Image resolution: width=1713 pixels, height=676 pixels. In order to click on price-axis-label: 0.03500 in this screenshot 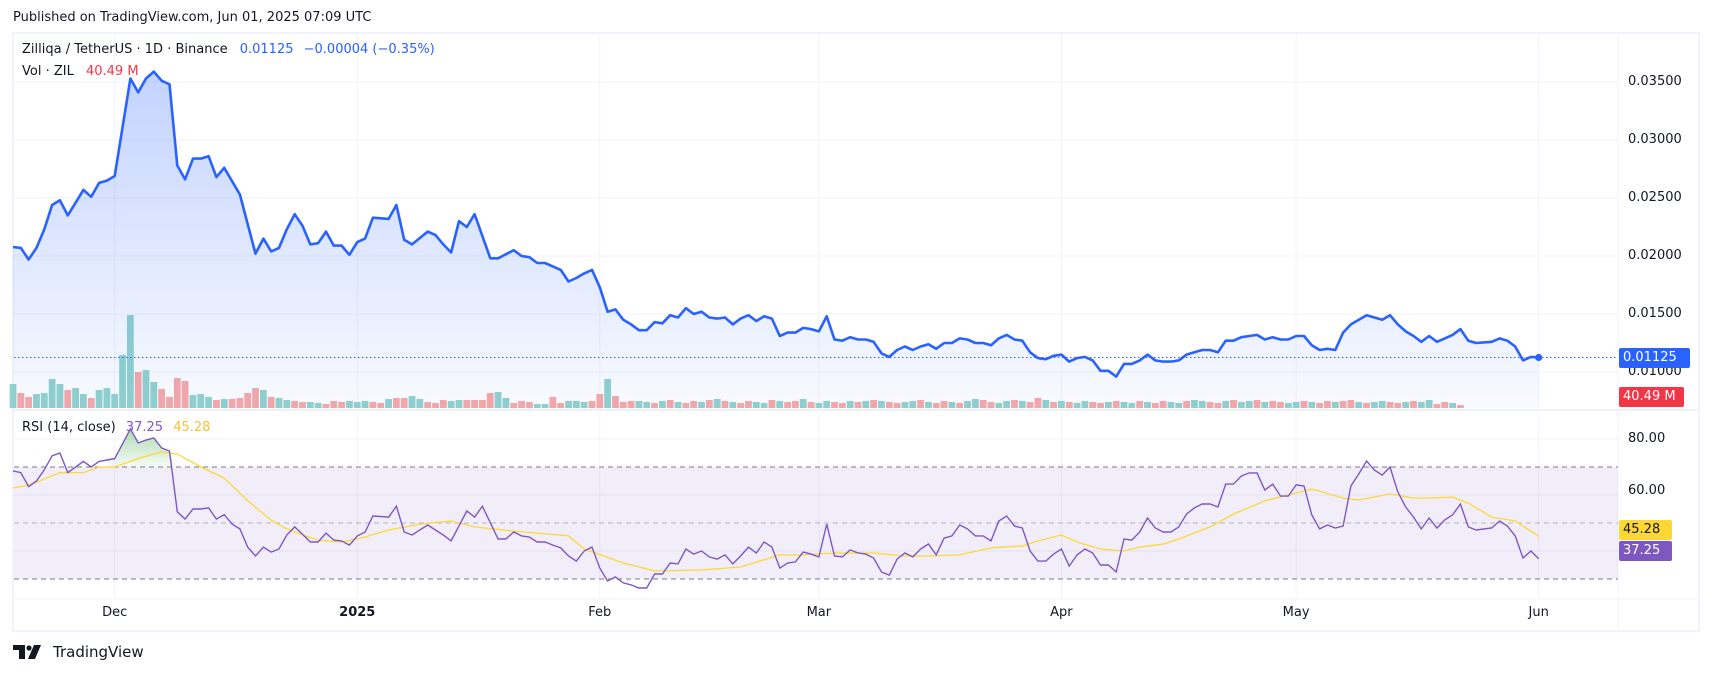, I will do `click(1655, 81)`.